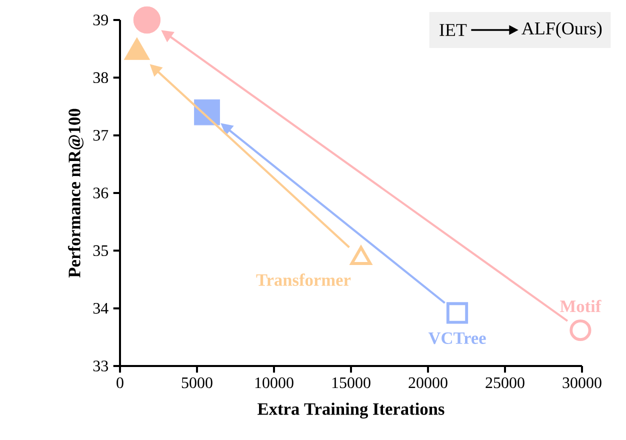  I want to click on x-tick-label: 10000, so click(274, 382).